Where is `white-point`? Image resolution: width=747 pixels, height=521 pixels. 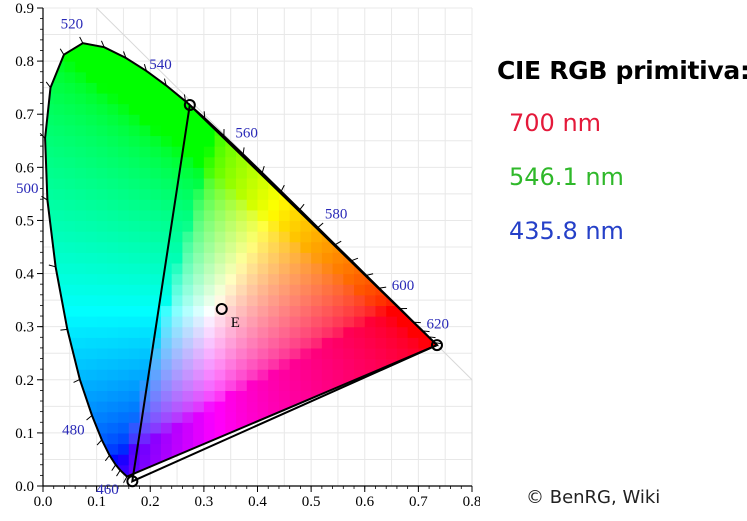
white-point is located at coordinates (221, 308).